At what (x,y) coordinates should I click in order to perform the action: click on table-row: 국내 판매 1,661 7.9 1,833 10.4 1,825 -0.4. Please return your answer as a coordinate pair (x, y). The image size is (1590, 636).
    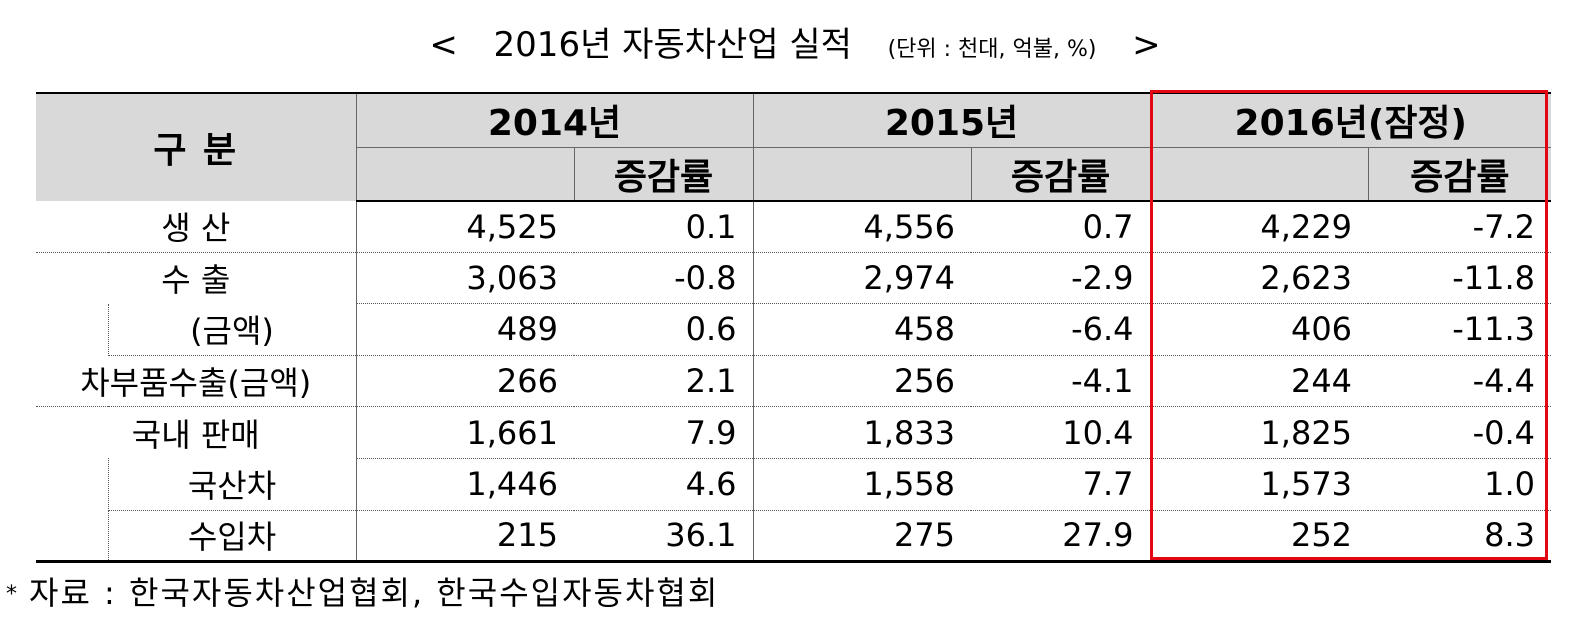
    Looking at the image, I should click on (794, 432).